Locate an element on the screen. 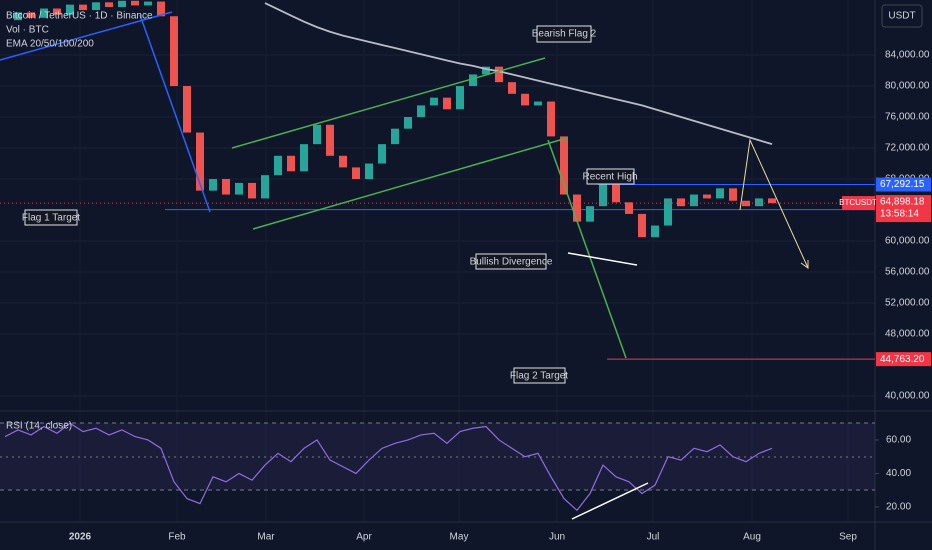  level-label: 67,292.15 is located at coordinates (902, 184).